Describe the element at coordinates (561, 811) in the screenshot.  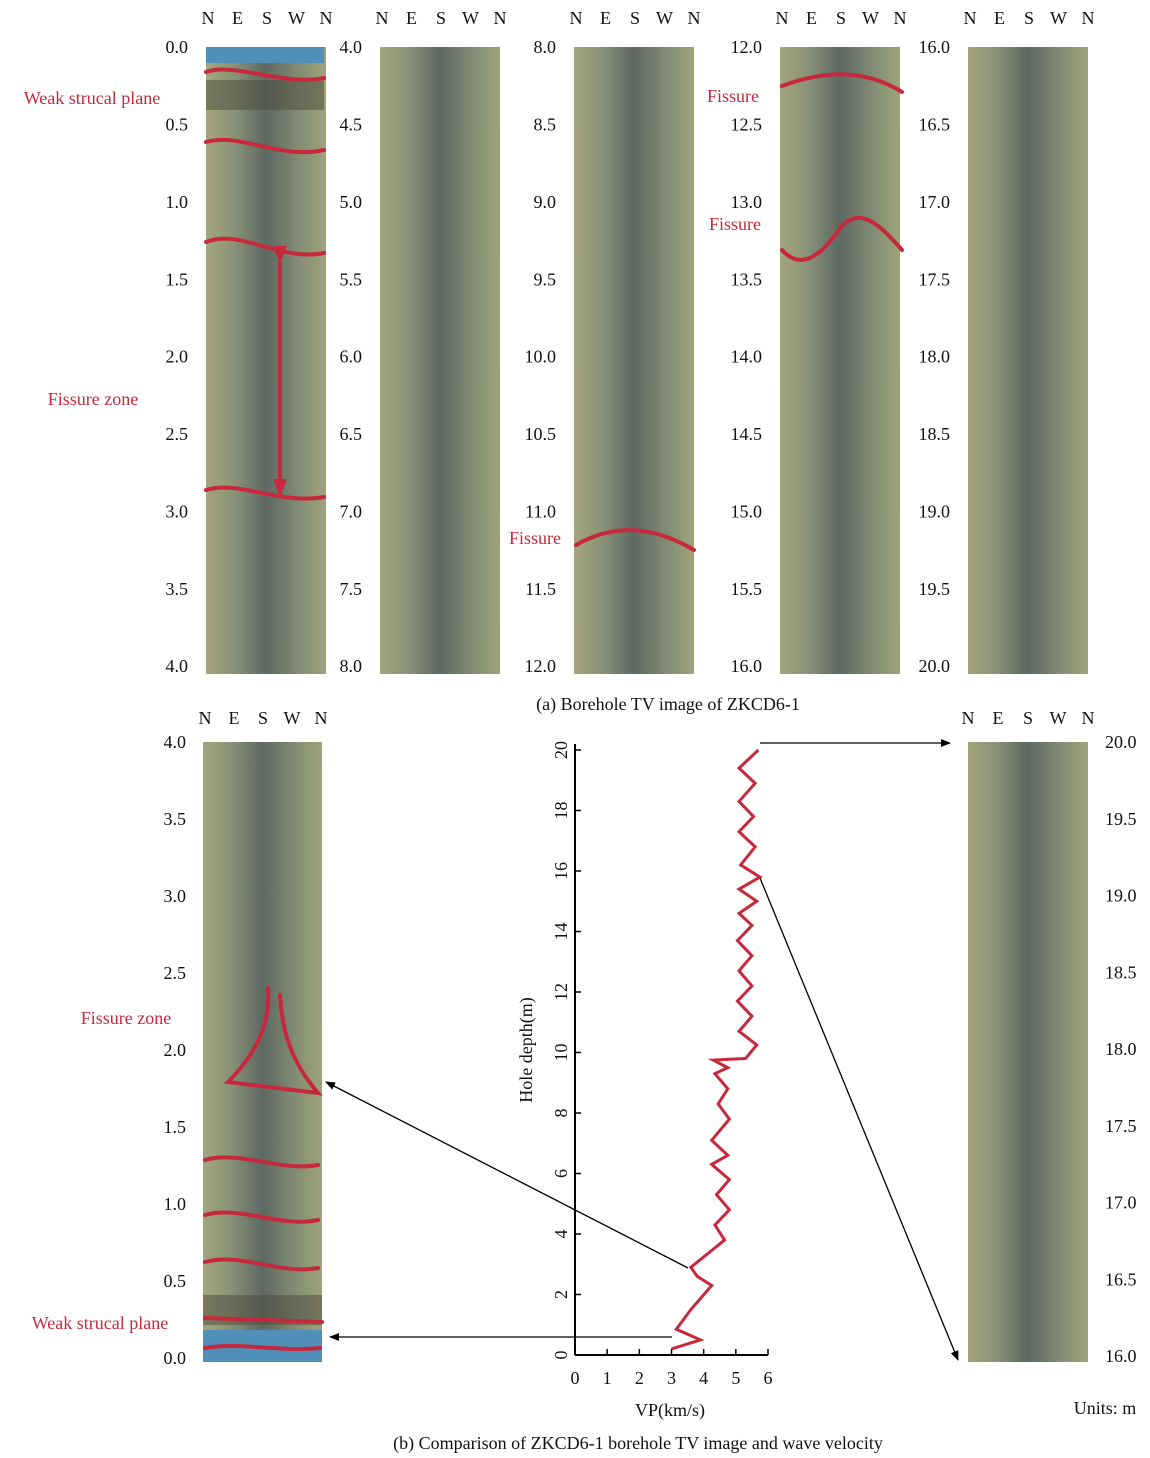
I see `y-tick-label: 18` at that location.